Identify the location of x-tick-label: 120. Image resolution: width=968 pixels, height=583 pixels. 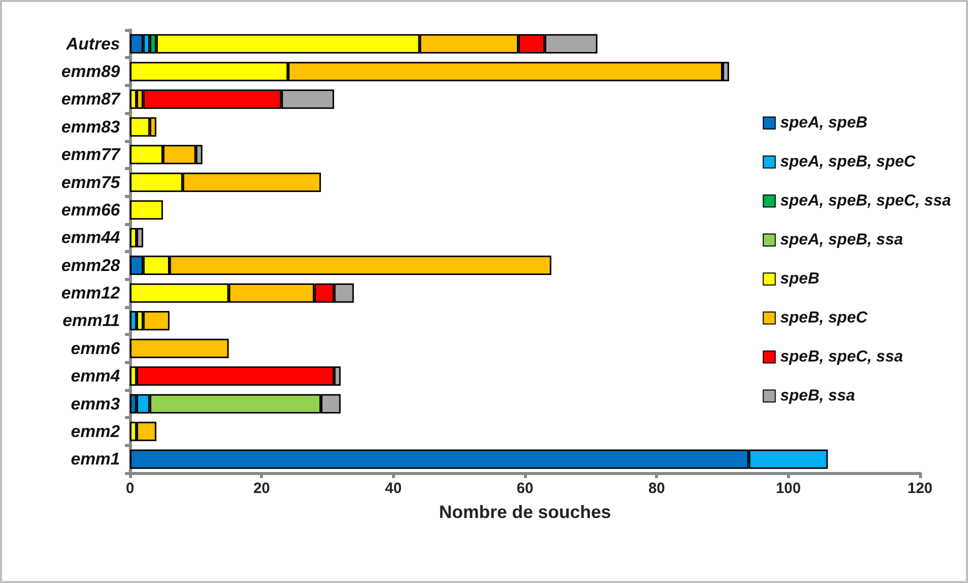
(920, 488).